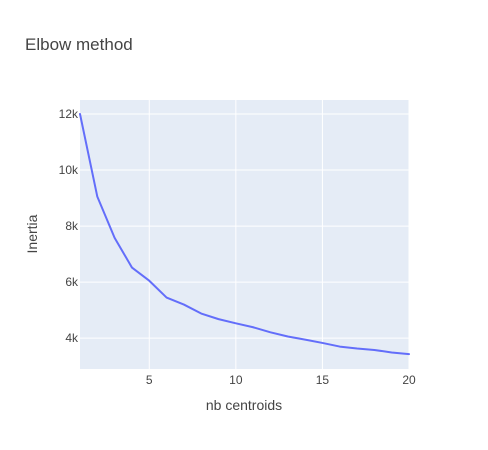 This screenshot has height=450, width=488. What do you see at coordinates (72, 282) in the screenshot?
I see `y-tick-label: 6k` at bounding box center [72, 282].